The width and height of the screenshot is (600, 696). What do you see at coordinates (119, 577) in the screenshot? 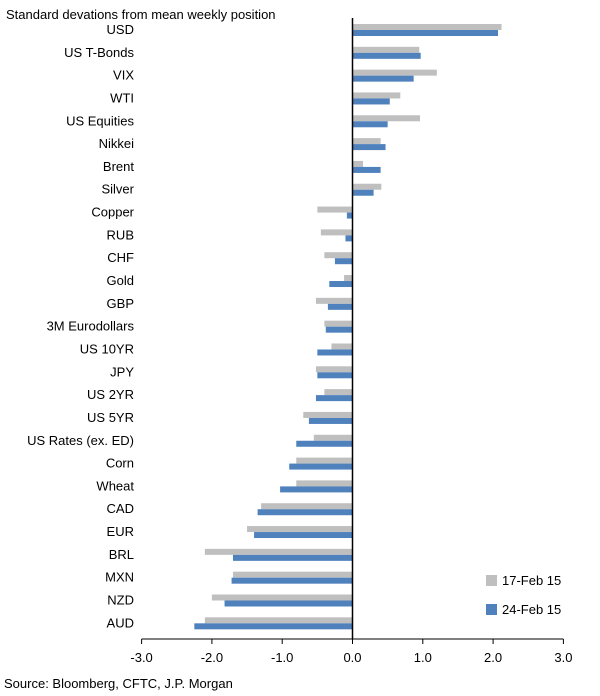
I see `category-label: MXN` at bounding box center [119, 577].